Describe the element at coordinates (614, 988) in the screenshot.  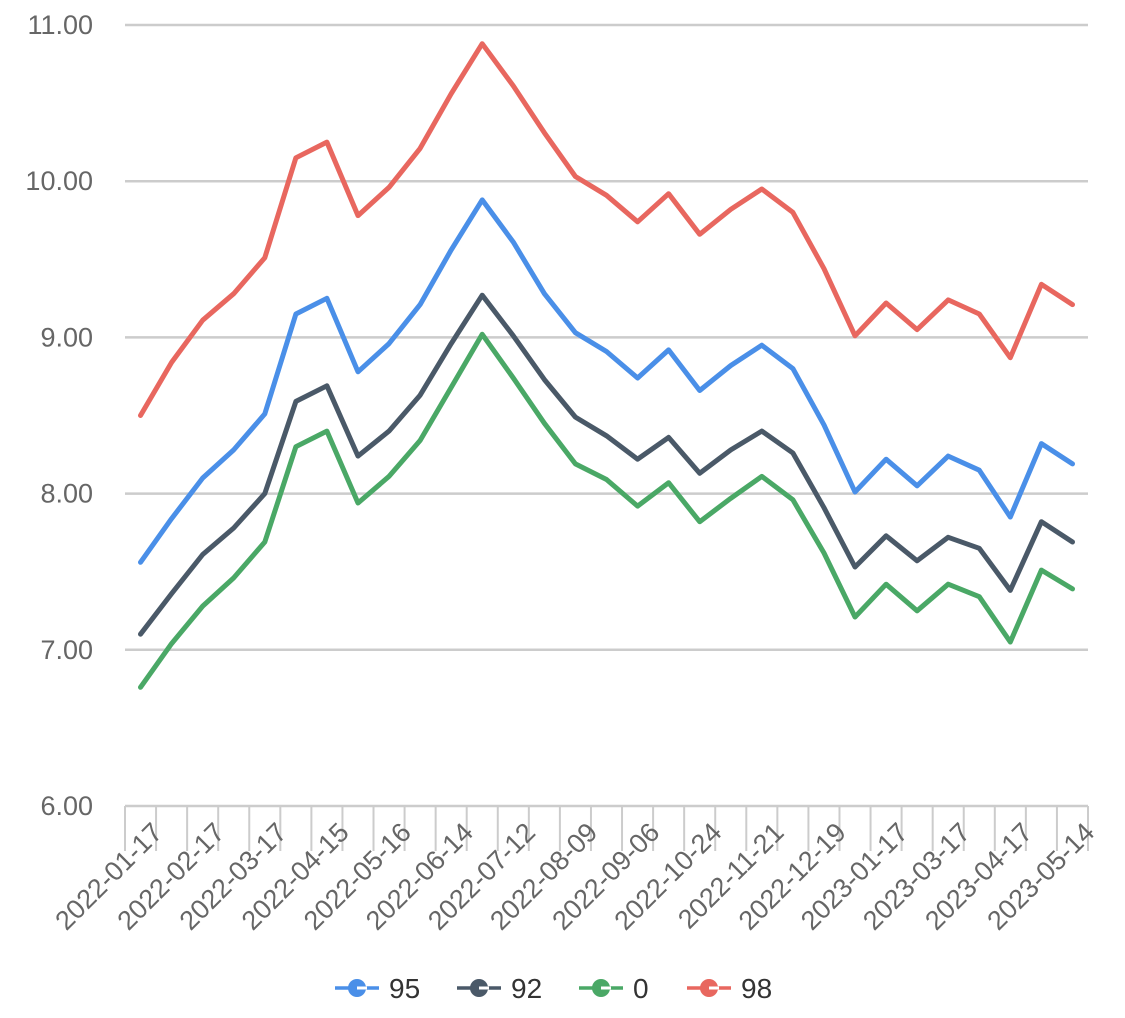
I see `legend-item-0: 0` at that location.